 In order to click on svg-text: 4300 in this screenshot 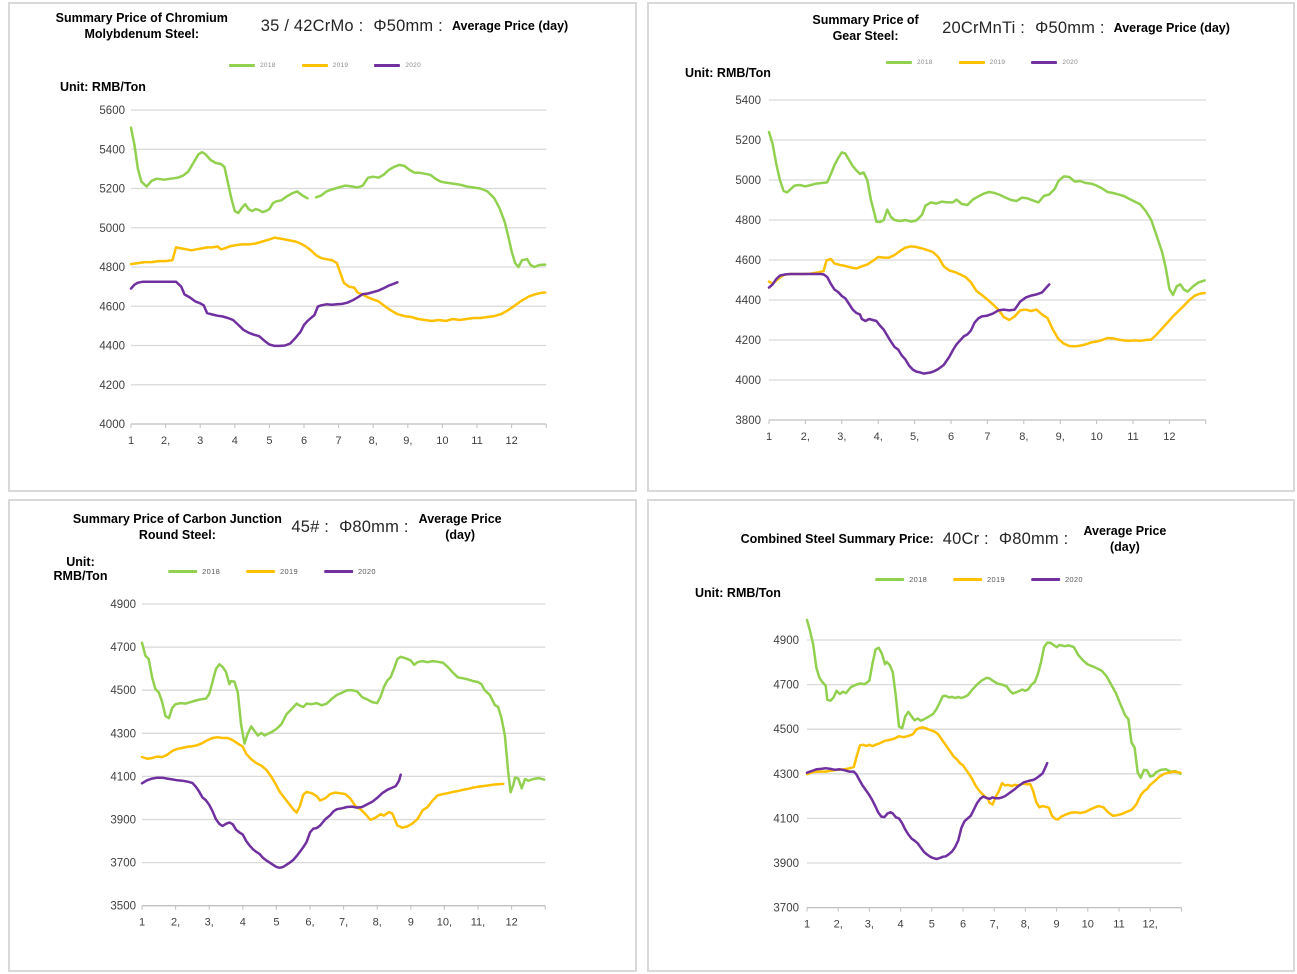, I will do `click(786, 775)`.